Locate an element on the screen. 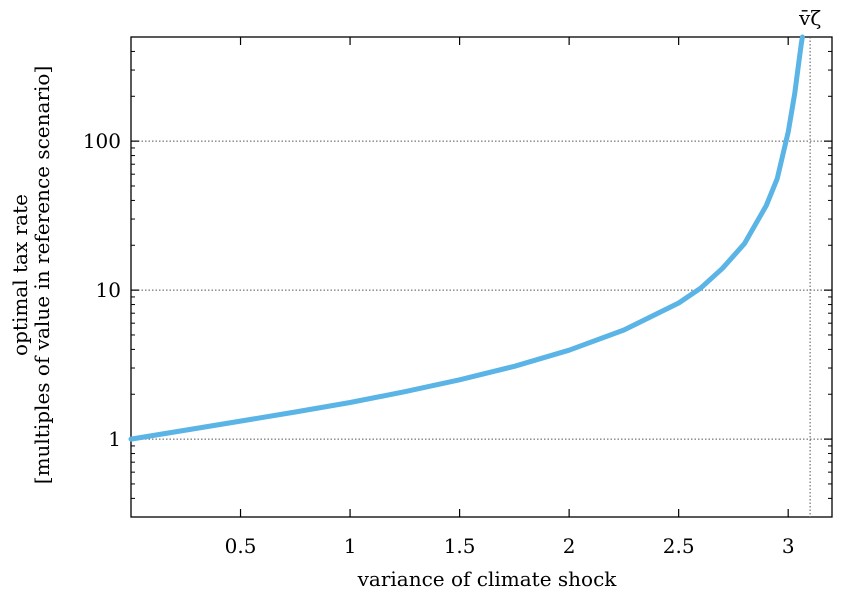  vline-label: v̄ζ is located at coordinates (809, 18).